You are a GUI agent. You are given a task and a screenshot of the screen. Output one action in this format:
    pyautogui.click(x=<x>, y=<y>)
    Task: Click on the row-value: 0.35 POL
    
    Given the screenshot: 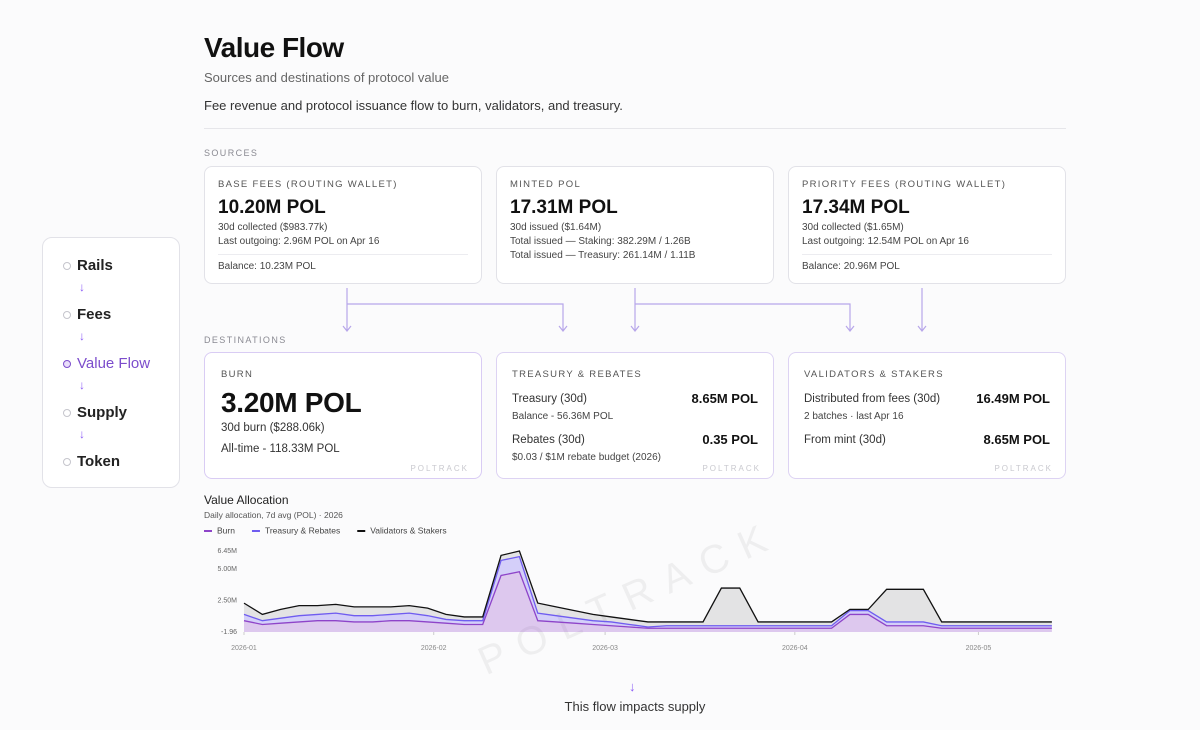 What is the action you would take?
    pyautogui.click(x=730, y=439)
    